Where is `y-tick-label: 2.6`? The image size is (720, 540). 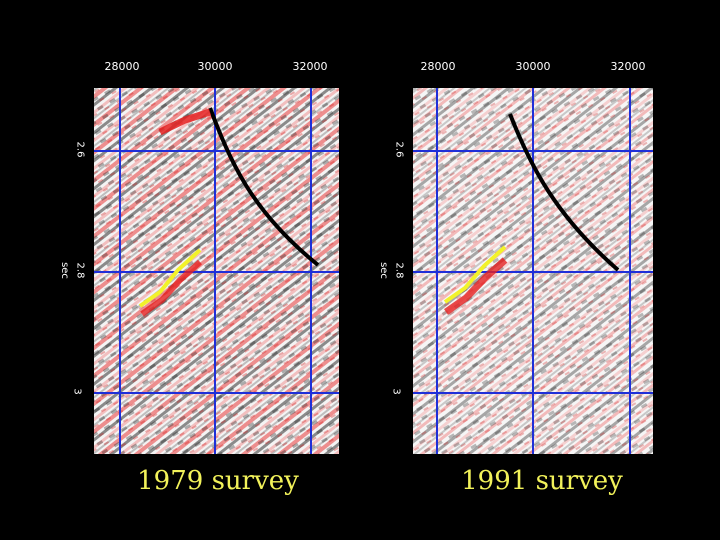
y-tick-label: 2.6 is located at coordinates (399, 149).